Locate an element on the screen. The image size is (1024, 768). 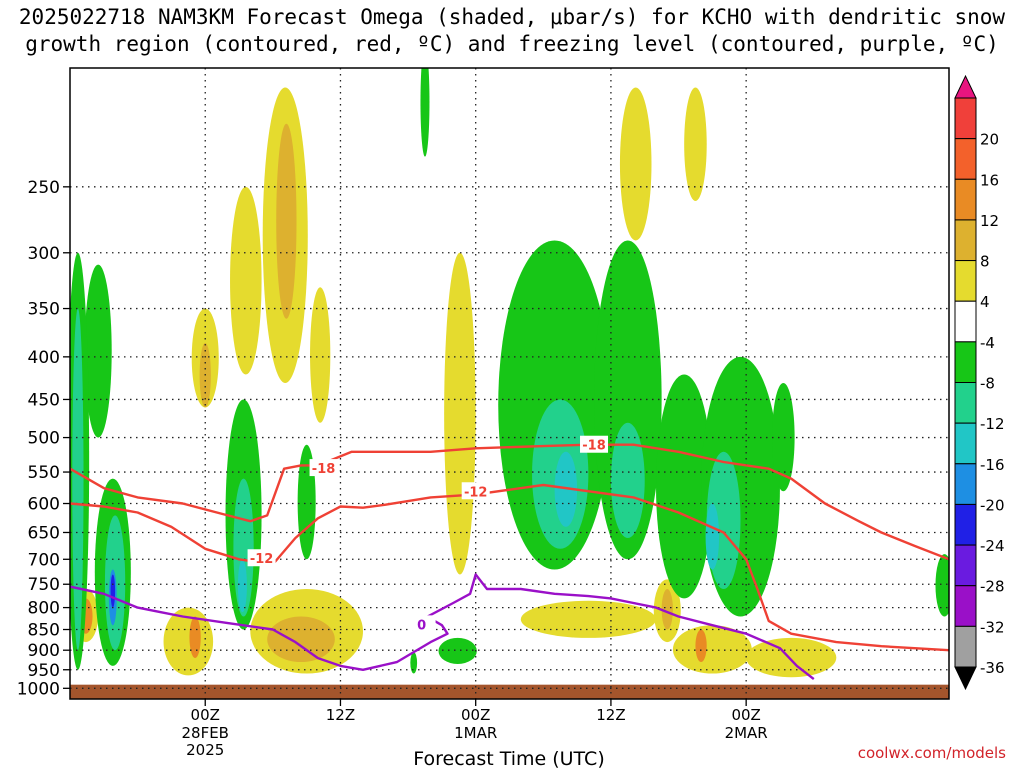
ground-fill is located at coordinates (509, 691).